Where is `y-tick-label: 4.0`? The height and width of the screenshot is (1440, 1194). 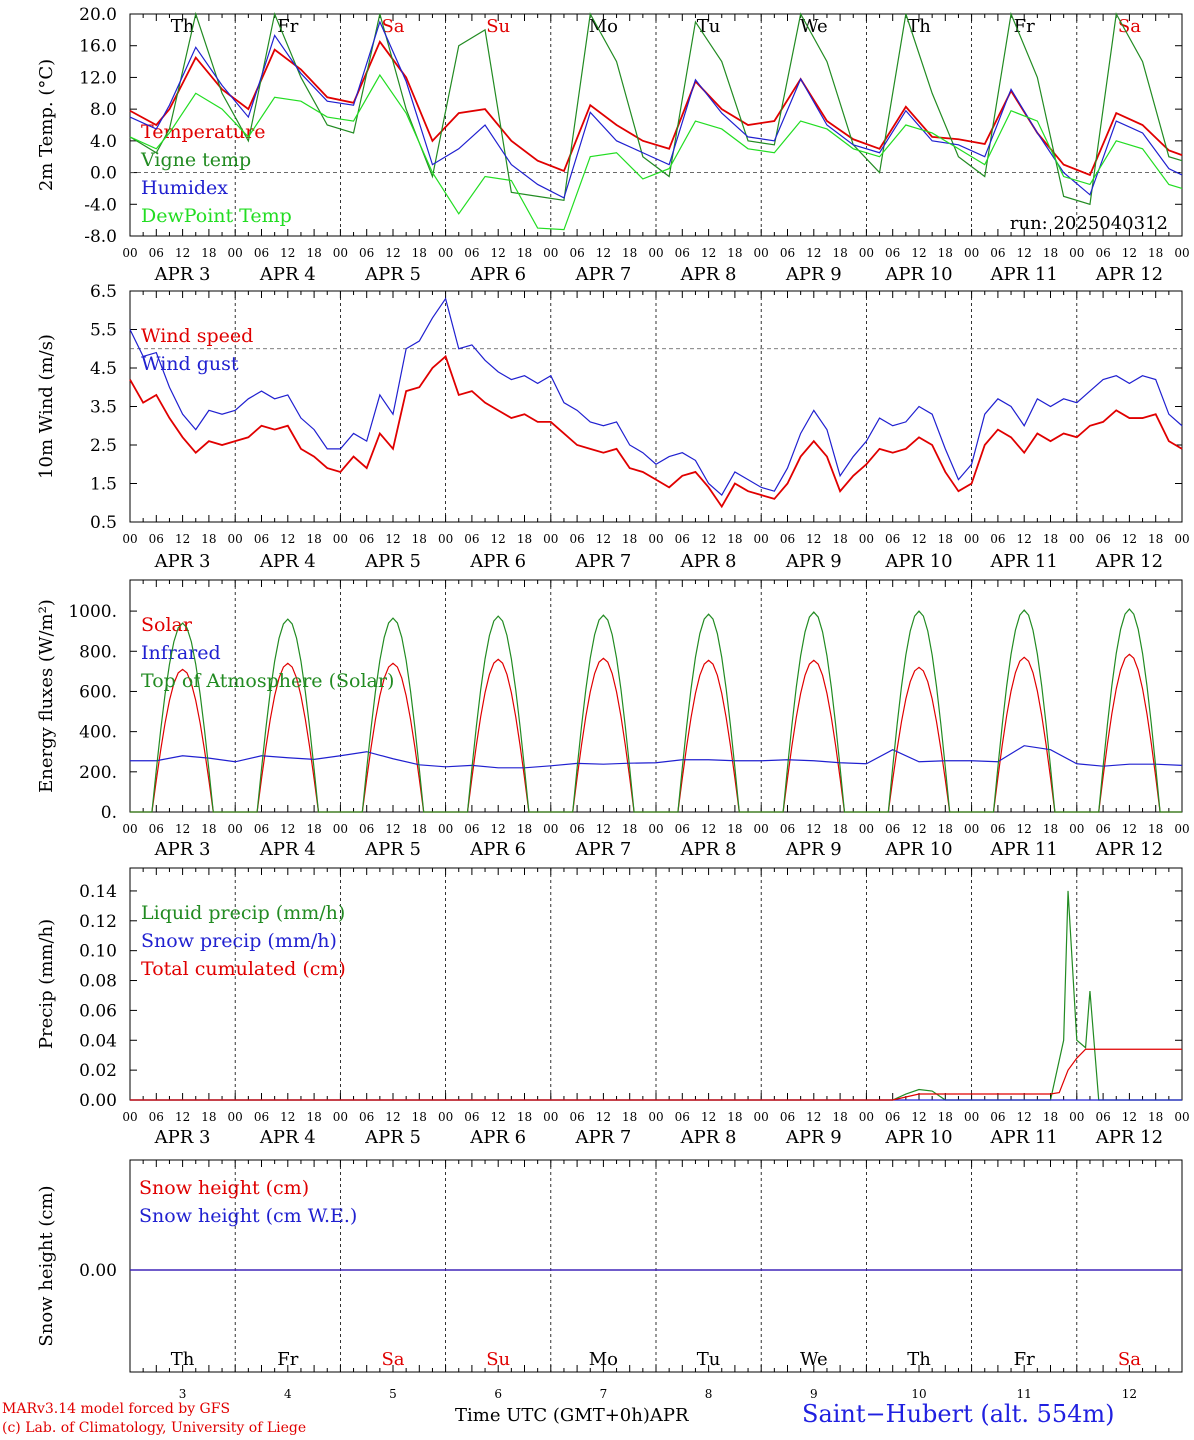 y-tick-label: 4.0 is located at coordinates (103, 142).